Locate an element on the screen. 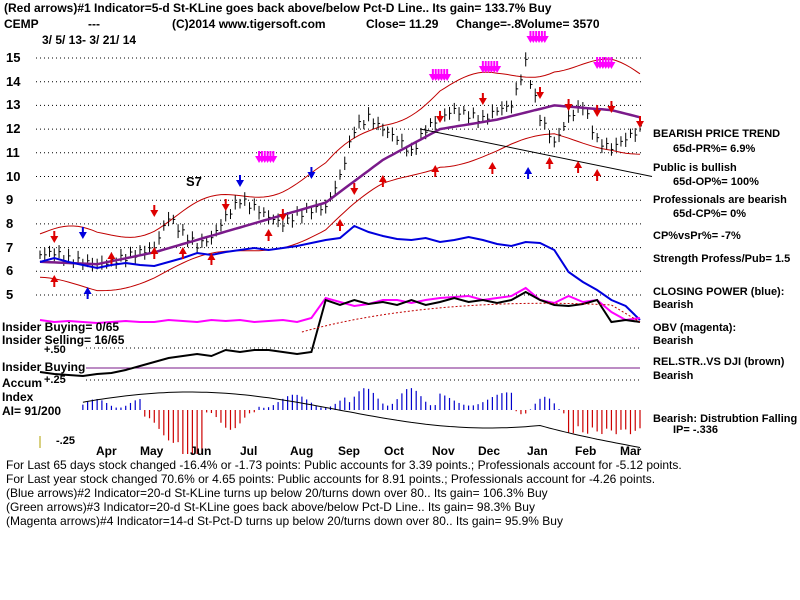 Image resolution: width=800 pixels, height=600 pixels. price-tick-11: 11 is located at coordinates (13, 152).